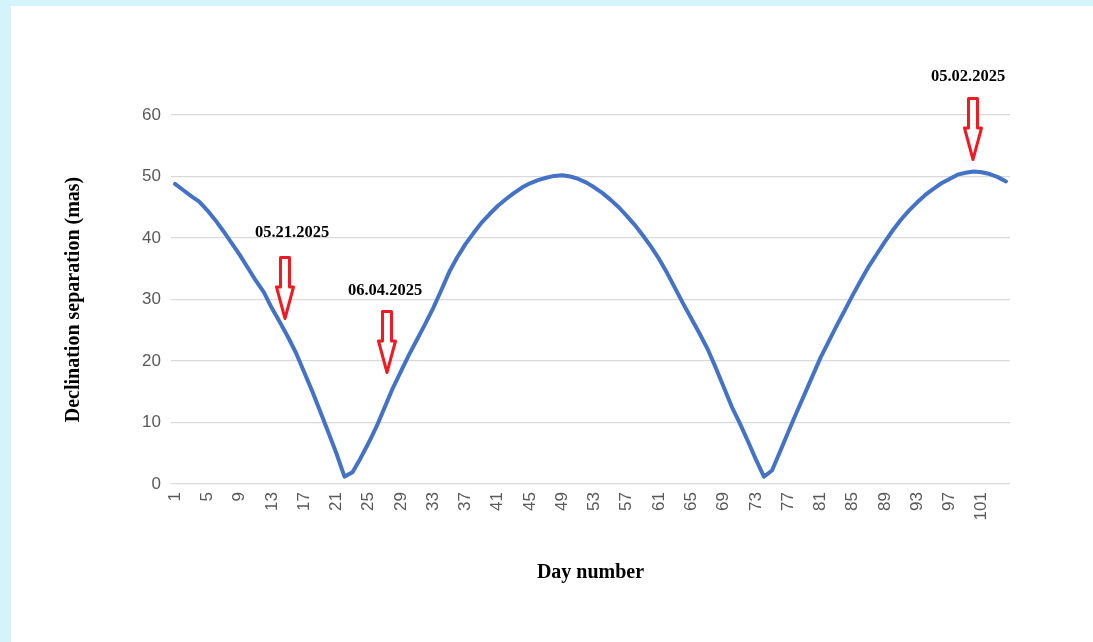  What do you see at coordinates (292, 231) in the screenshot?
I see `annotation: 05.21.2025` at bounding box center [292, 231].